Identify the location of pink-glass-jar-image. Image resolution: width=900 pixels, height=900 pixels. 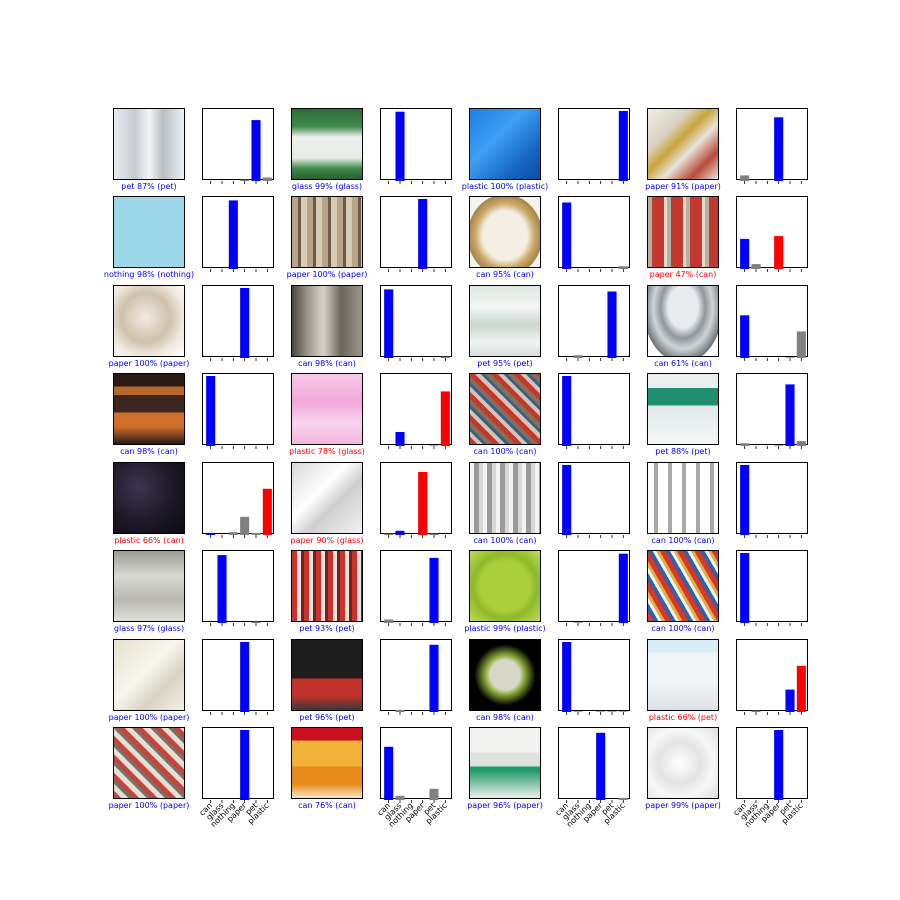
(327, 409).